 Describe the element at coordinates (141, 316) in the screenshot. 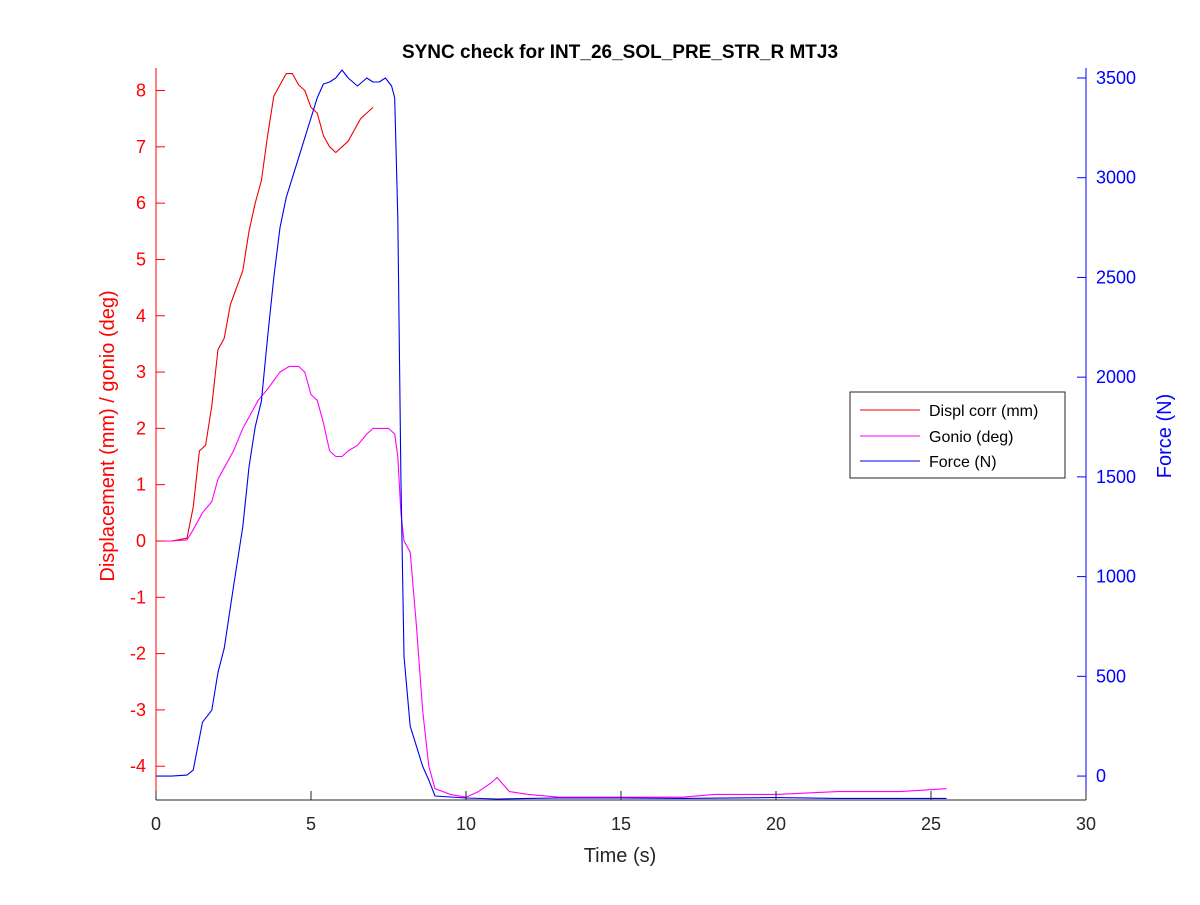

I see `y-left-tick-label: 4` at that location.